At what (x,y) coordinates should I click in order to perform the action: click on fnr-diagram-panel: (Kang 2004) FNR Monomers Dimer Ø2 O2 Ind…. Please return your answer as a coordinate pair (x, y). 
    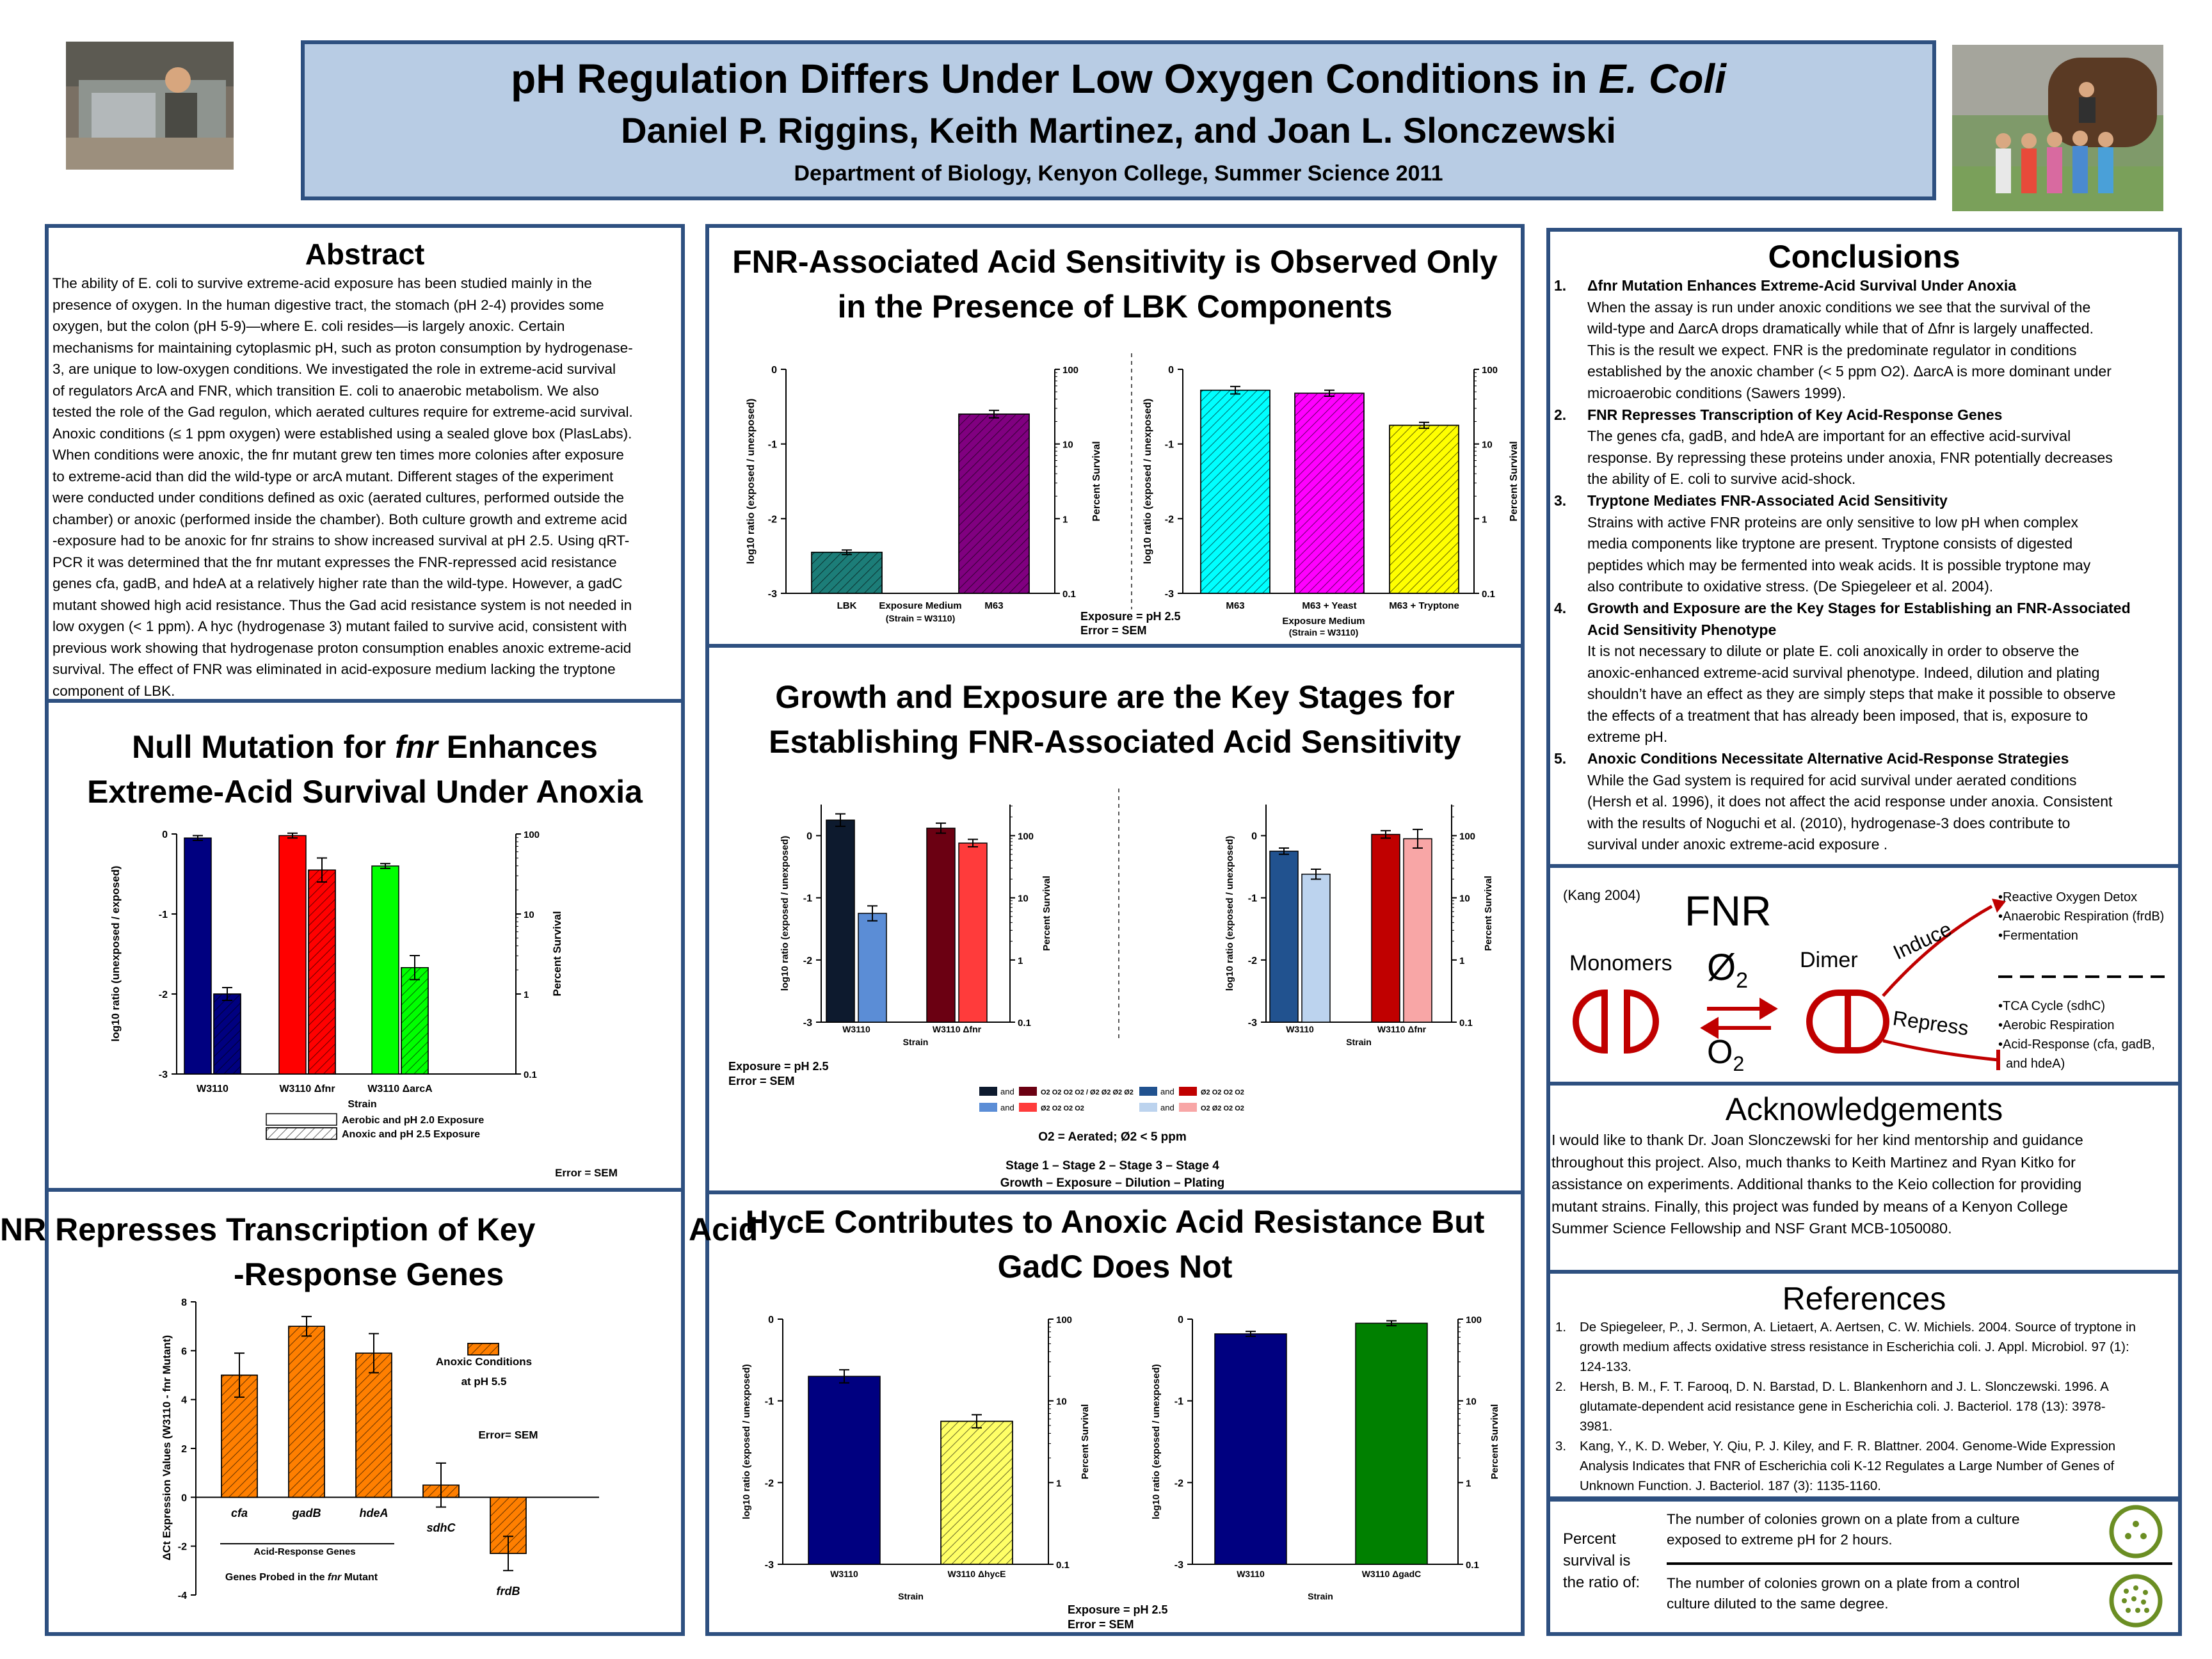
    Looking at the image, I should click on (1864, 975).